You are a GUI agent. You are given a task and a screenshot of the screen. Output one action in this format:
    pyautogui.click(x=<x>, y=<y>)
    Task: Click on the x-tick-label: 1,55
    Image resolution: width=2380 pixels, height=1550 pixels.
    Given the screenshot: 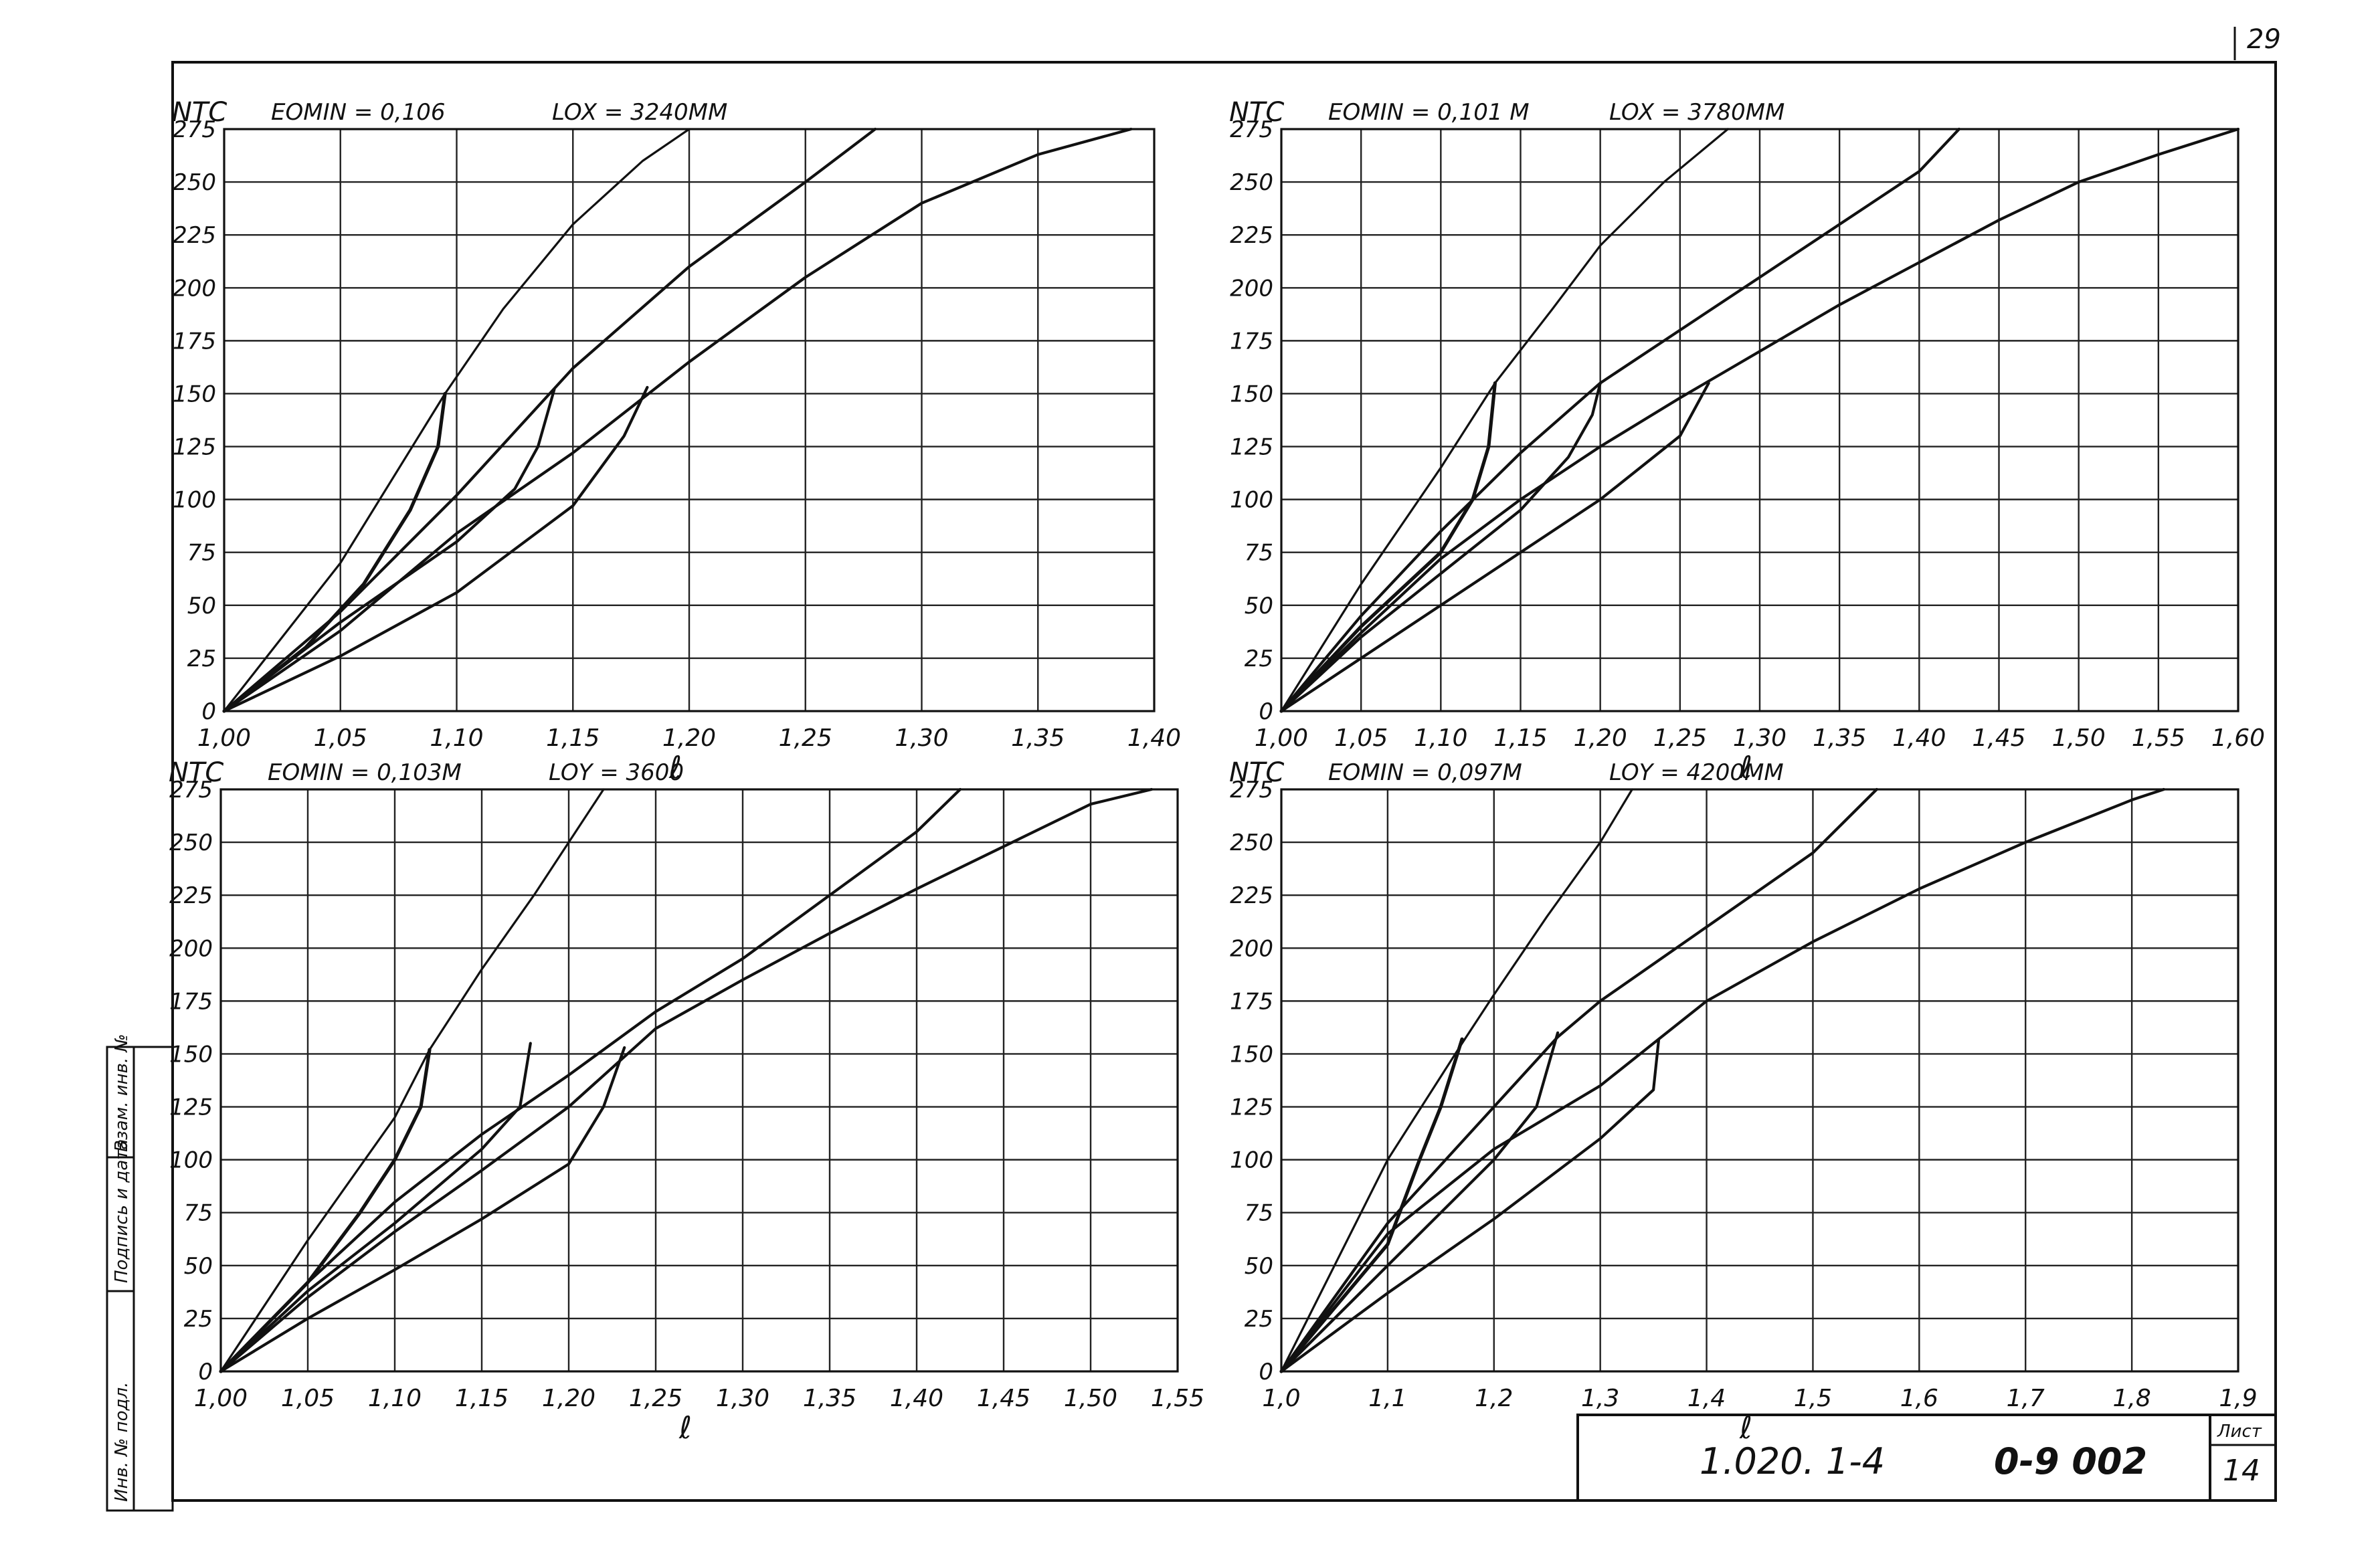 What is the action you would take?
    pyautogui.click(x=1177, y=1398)
    